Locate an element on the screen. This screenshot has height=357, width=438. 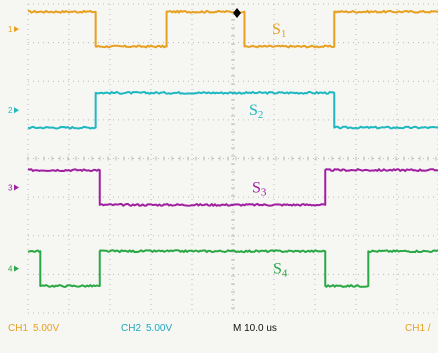
status-ch1: CH1 is located at coordinates (18, 328).